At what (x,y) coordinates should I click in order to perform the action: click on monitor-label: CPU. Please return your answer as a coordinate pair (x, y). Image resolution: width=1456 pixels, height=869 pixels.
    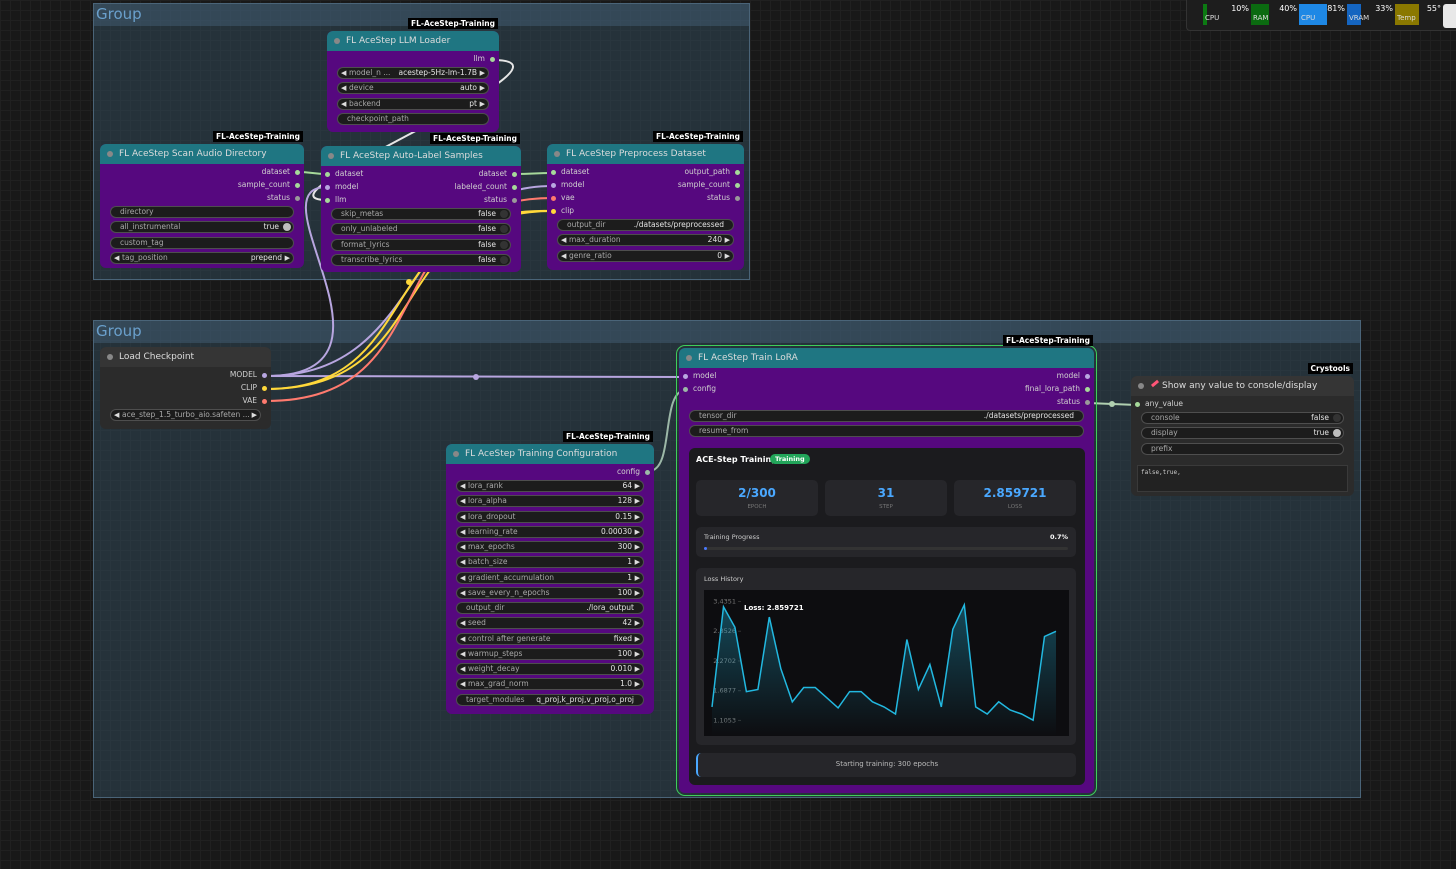
    Looking at the image, I should click on (1212, 18).